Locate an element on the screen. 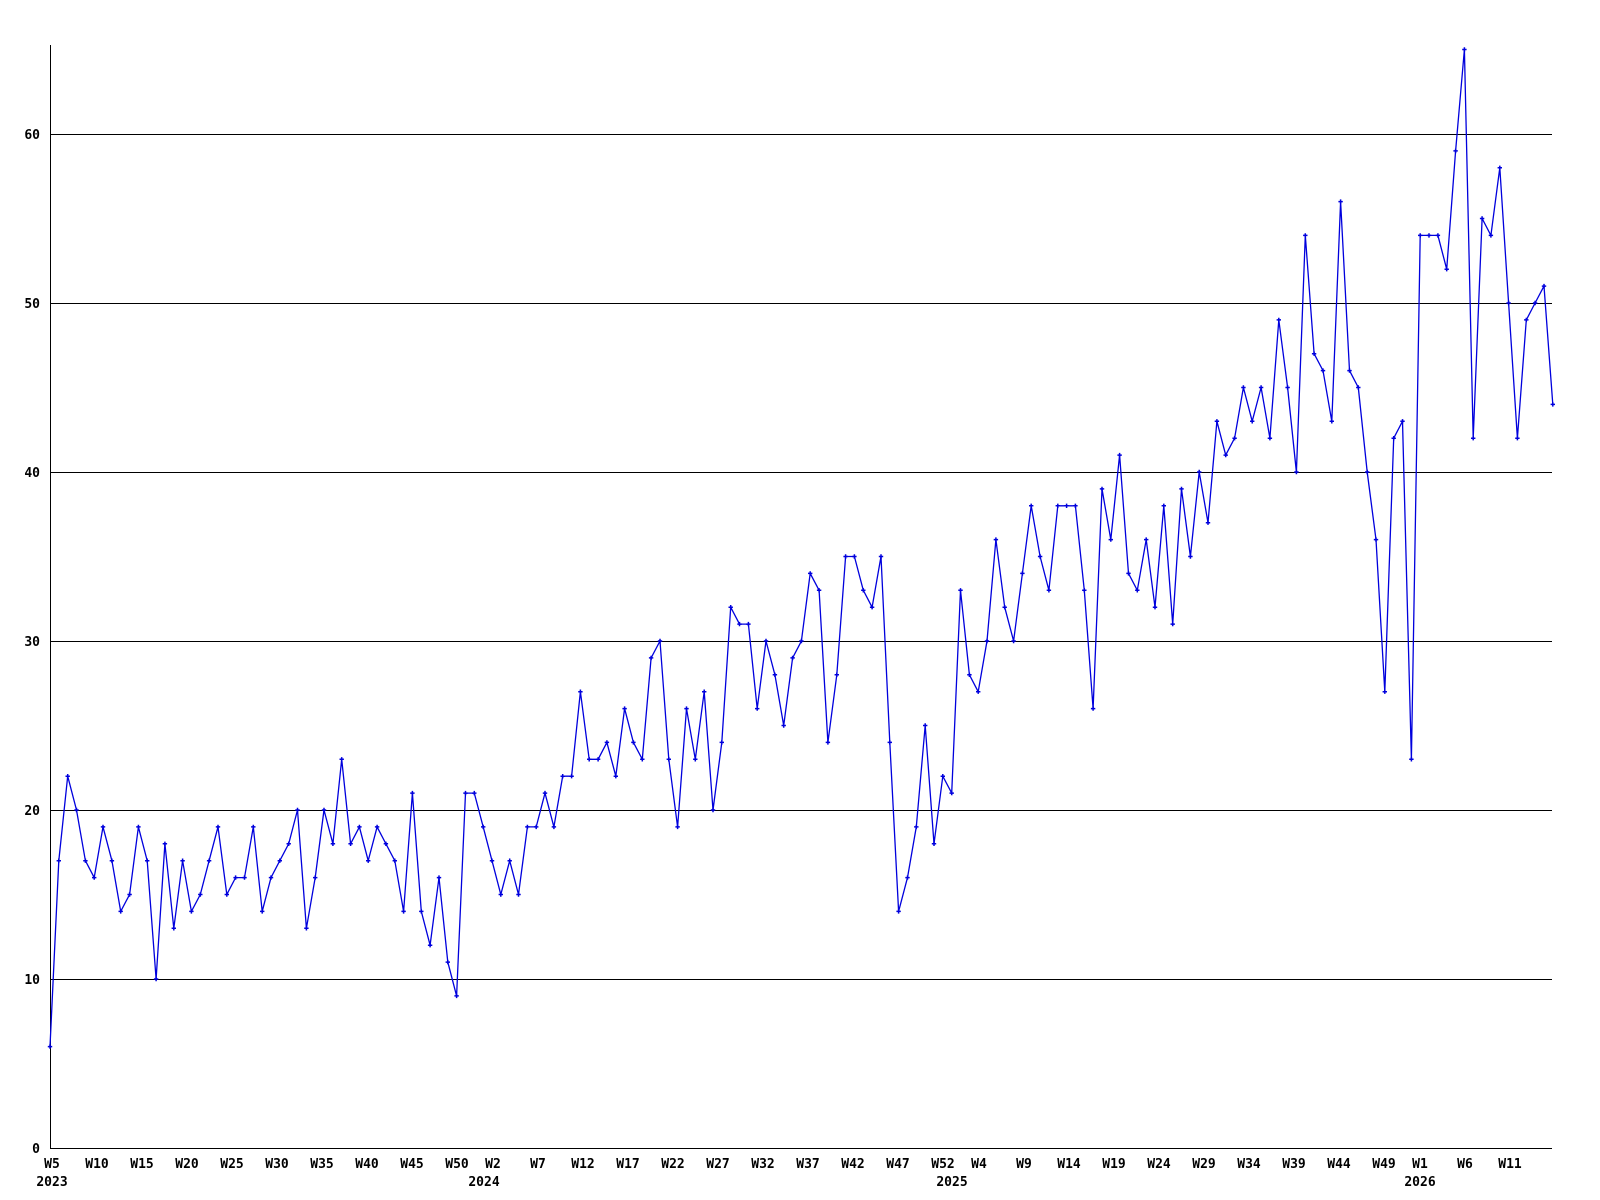  x-axis-tick-label: W29 is located at coordinates (1203, 1164).